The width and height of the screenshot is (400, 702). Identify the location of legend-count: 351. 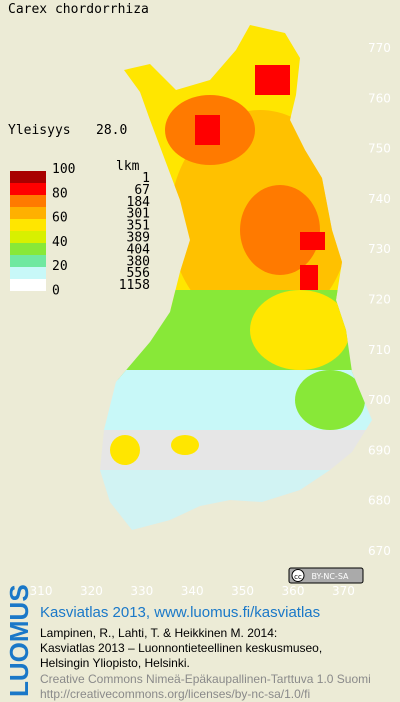
(138, 226).